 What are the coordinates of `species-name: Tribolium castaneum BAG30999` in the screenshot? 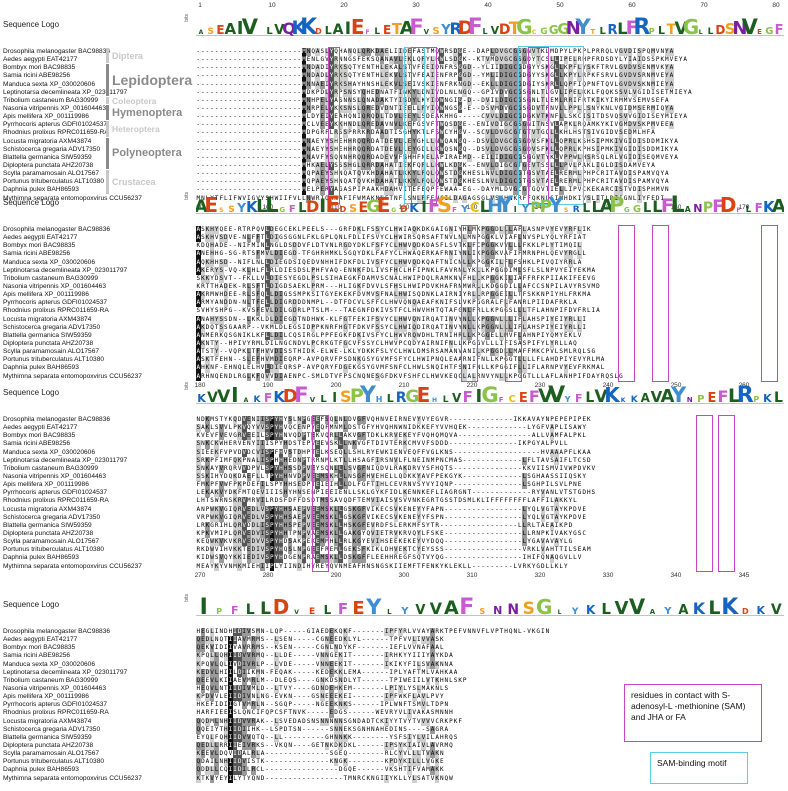 It's located at (51, 100).